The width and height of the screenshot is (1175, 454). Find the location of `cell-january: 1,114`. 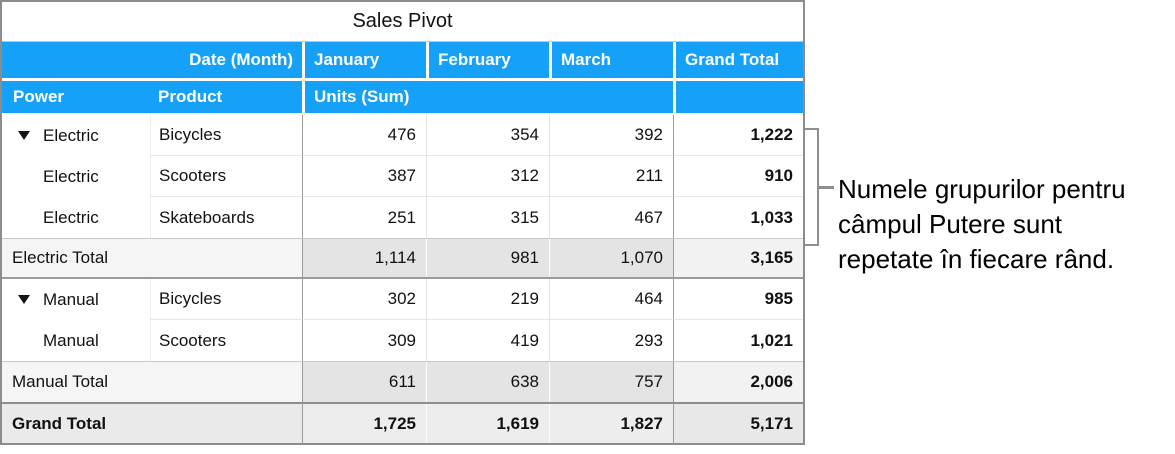

cell-january: 1,114 is located at coordinates (364, 258).